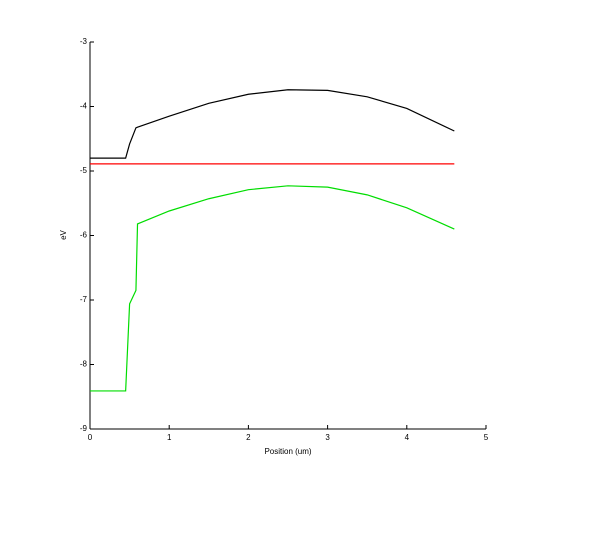 The width and height of the screenshot is (600, 539). Describe the element at coordinates (169, 437) in the screenshot. I see `x-tick-label: 1` at that location.